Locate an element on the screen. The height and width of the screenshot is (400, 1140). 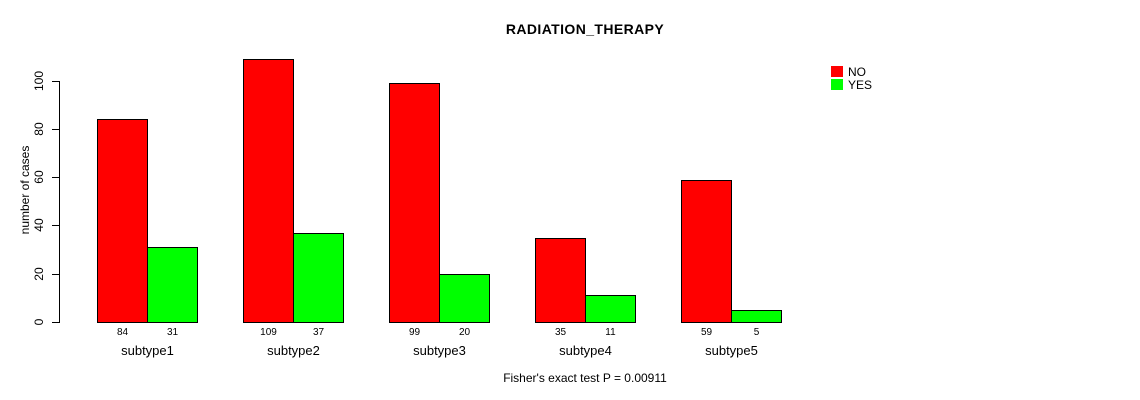
bar-value-yes-subtype1: 31 is located at coordinates (172, 332).